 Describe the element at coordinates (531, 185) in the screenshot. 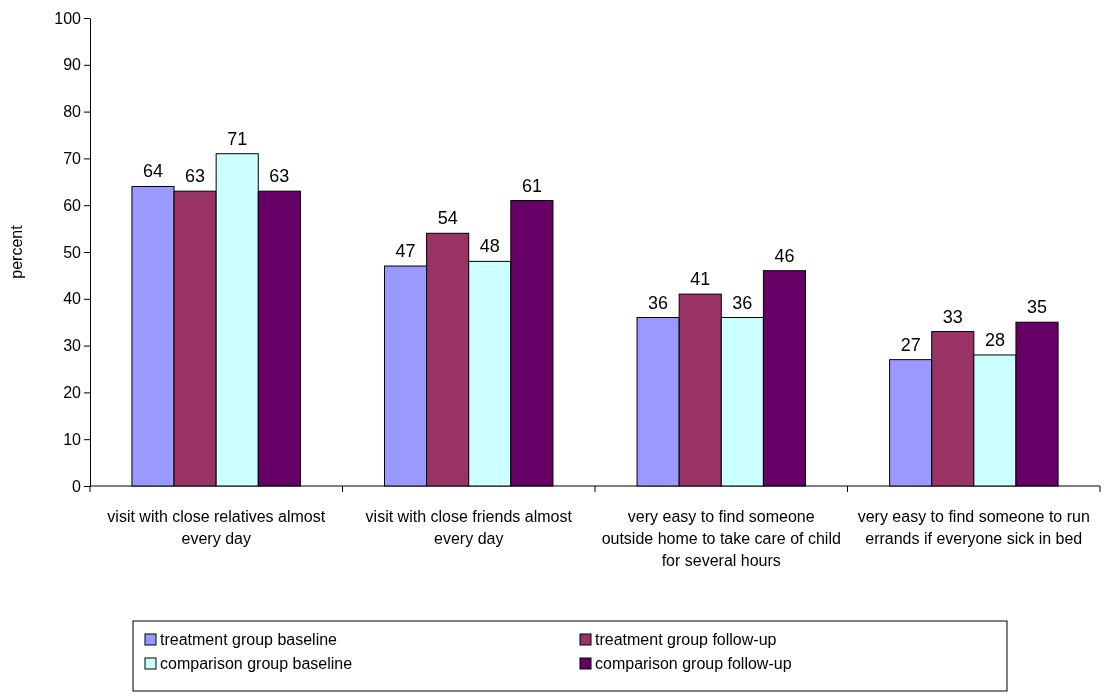

I see `data-label: 61` at that location.